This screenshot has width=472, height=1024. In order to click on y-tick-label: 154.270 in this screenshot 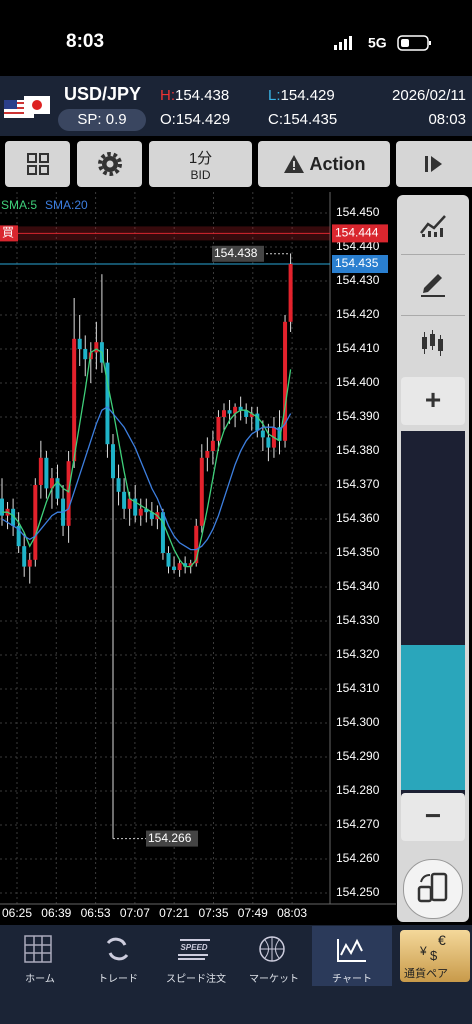, I will do `click(358, 824)`.